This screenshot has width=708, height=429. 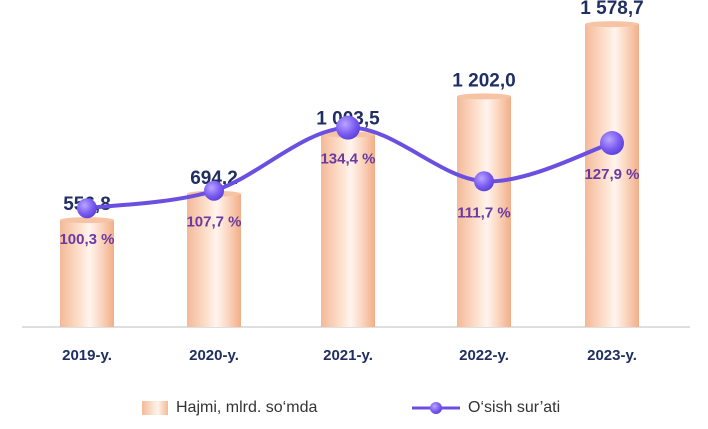 I want to click on growth-rate-label: 127,9 %, so click(x=611, y=174).